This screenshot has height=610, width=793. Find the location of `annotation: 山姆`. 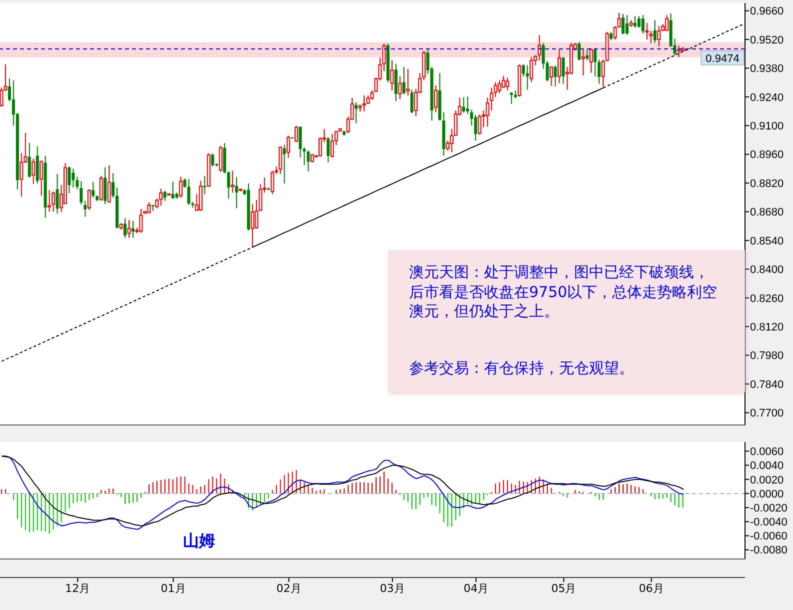

annotation: 山姆 is located at coordinates (199, 541).